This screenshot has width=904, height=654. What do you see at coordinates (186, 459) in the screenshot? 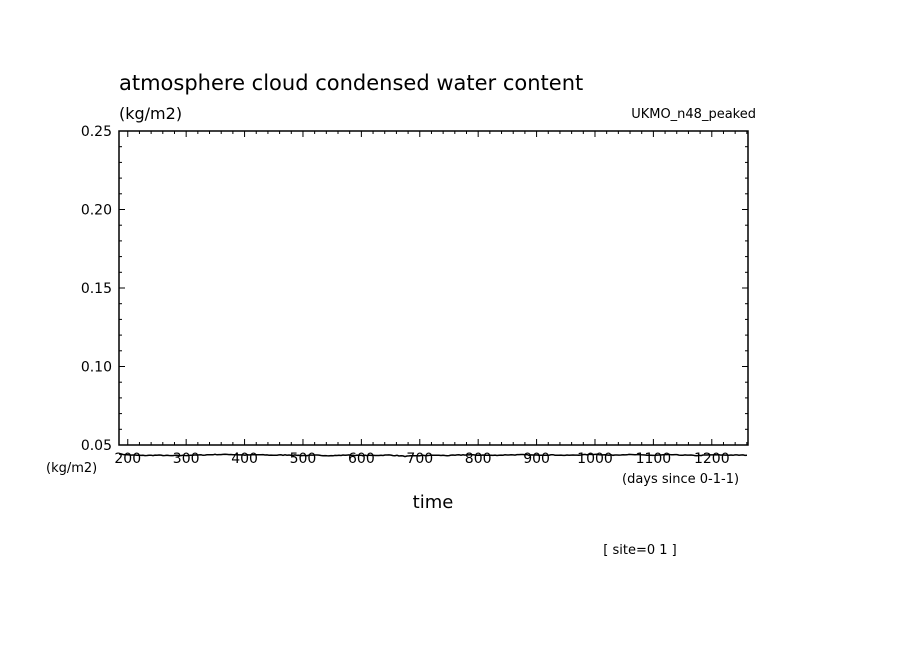
I see `x-tick-label: 300` at bounding box center [186, 459].